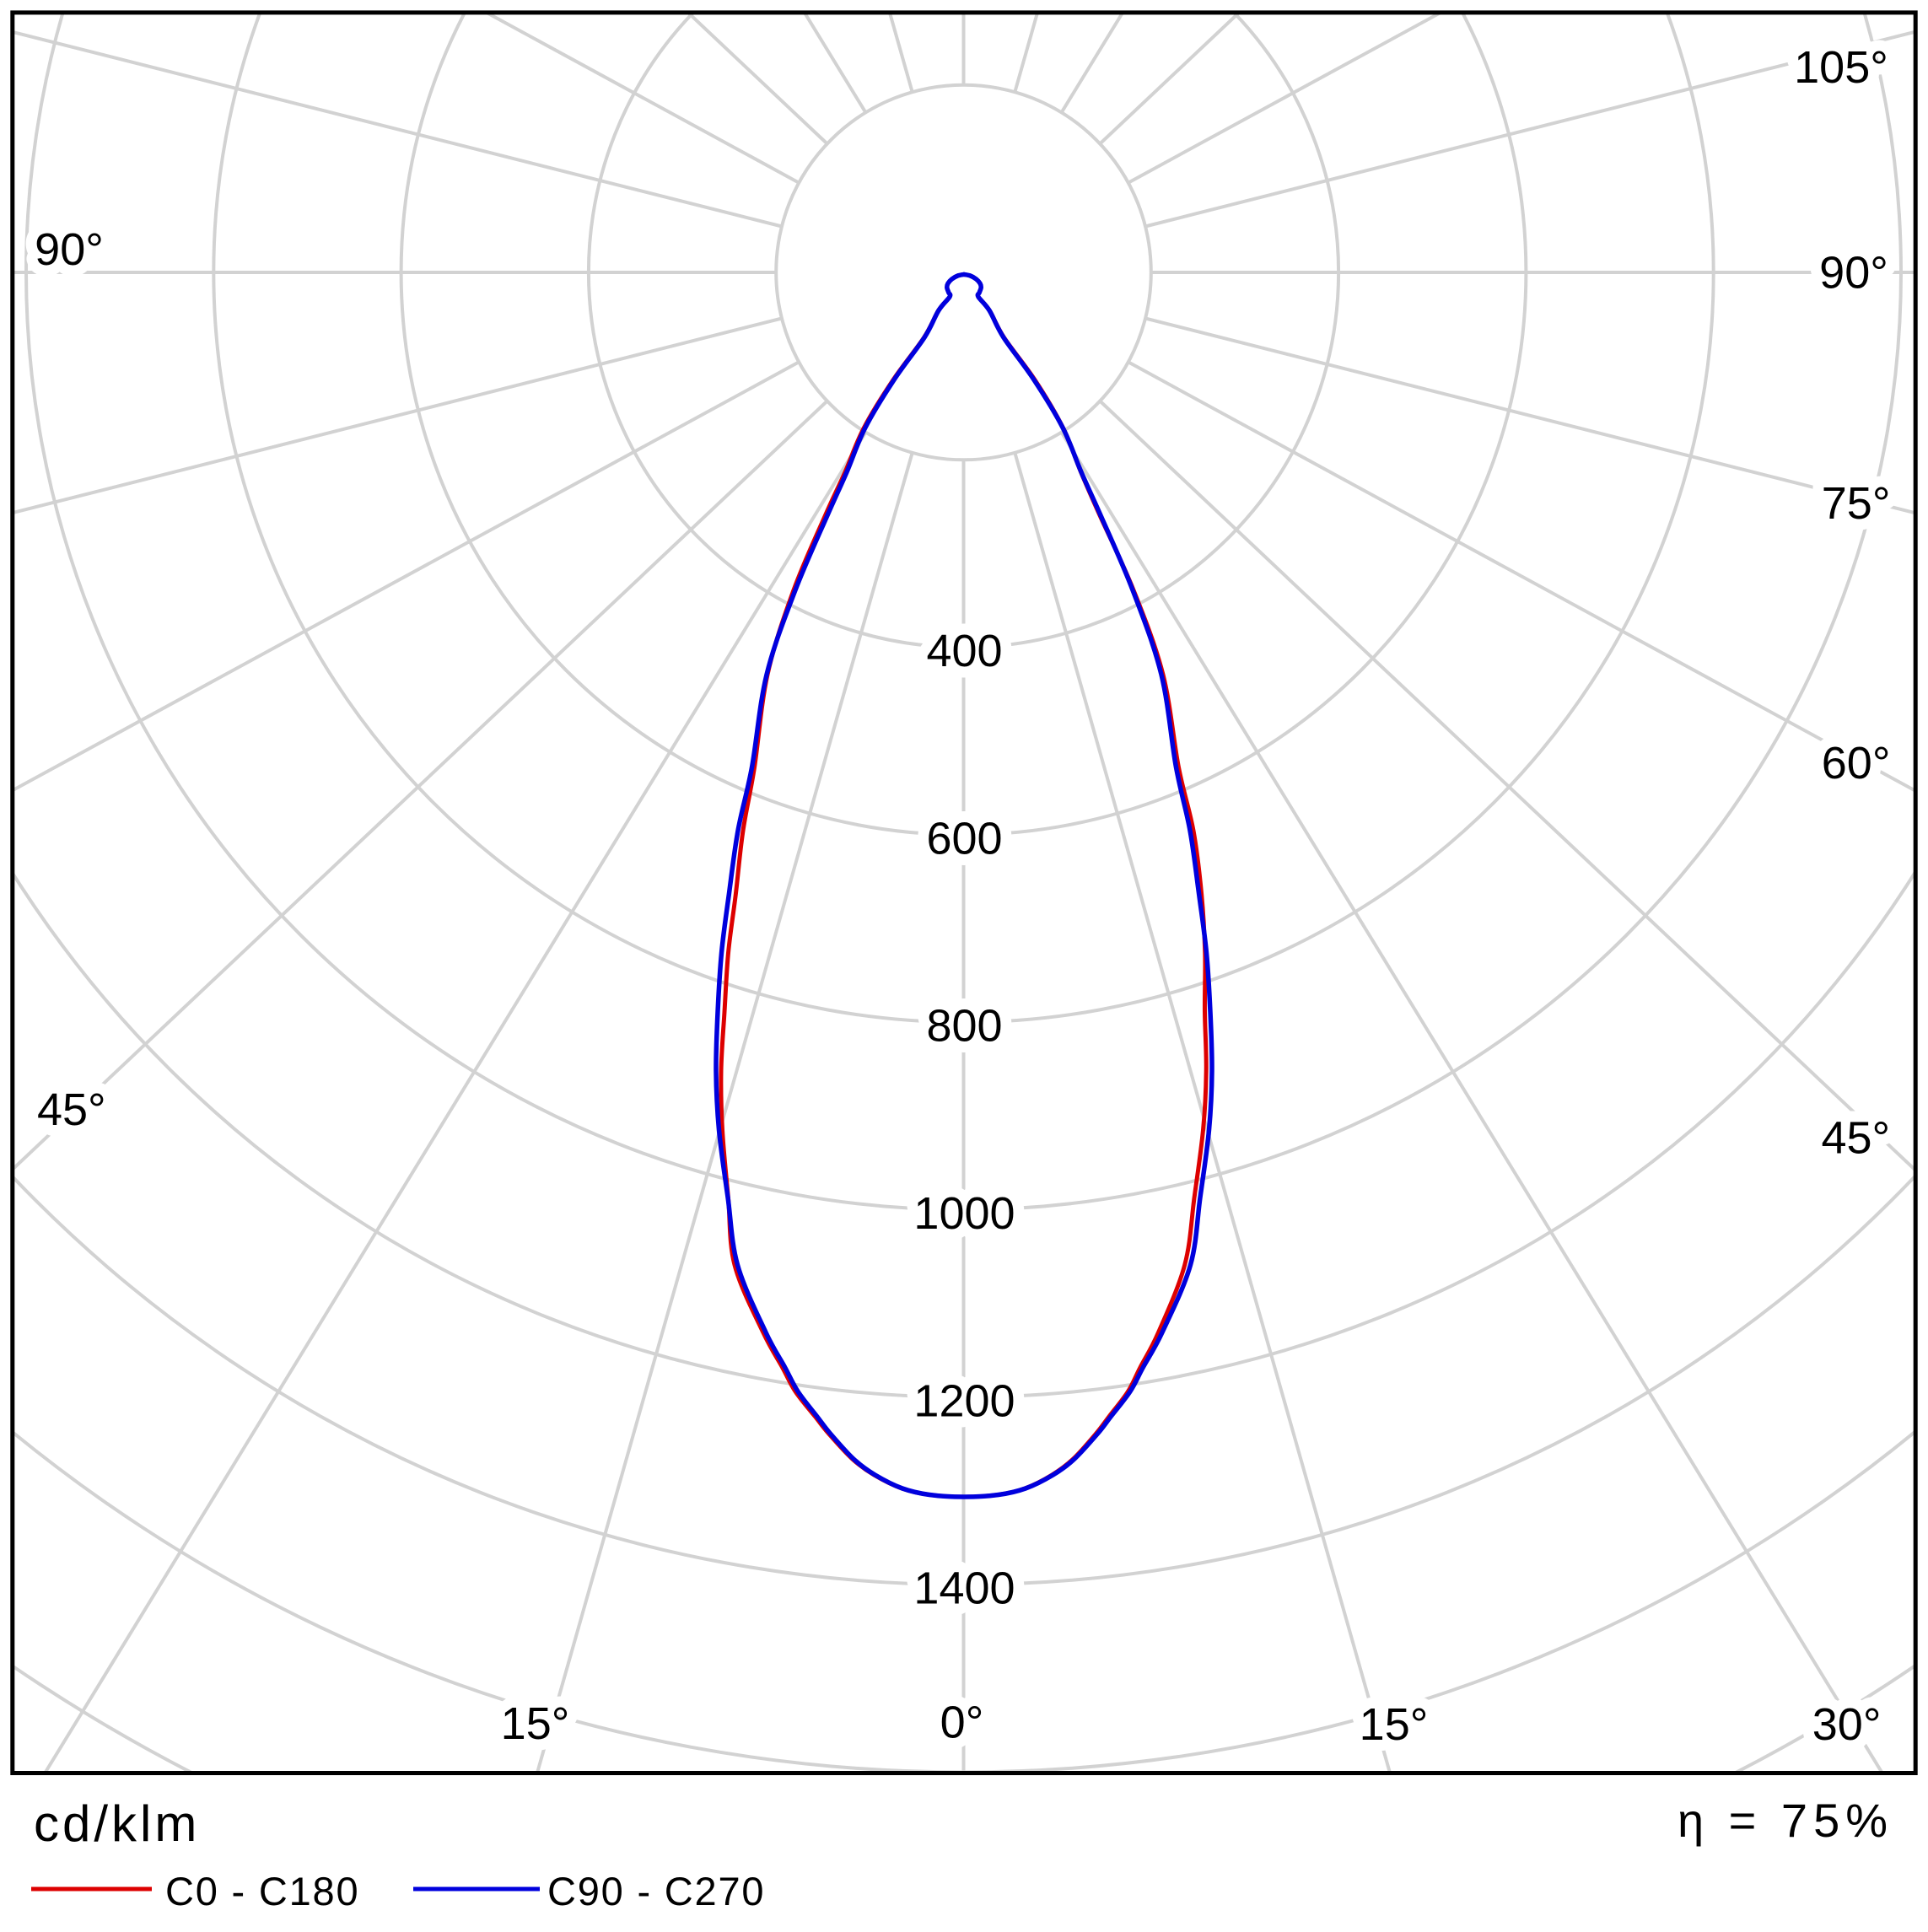  Describe the element at coordinates (1785, 1821) in the screenshot. I see `svg-text: η = 75%` at that location.